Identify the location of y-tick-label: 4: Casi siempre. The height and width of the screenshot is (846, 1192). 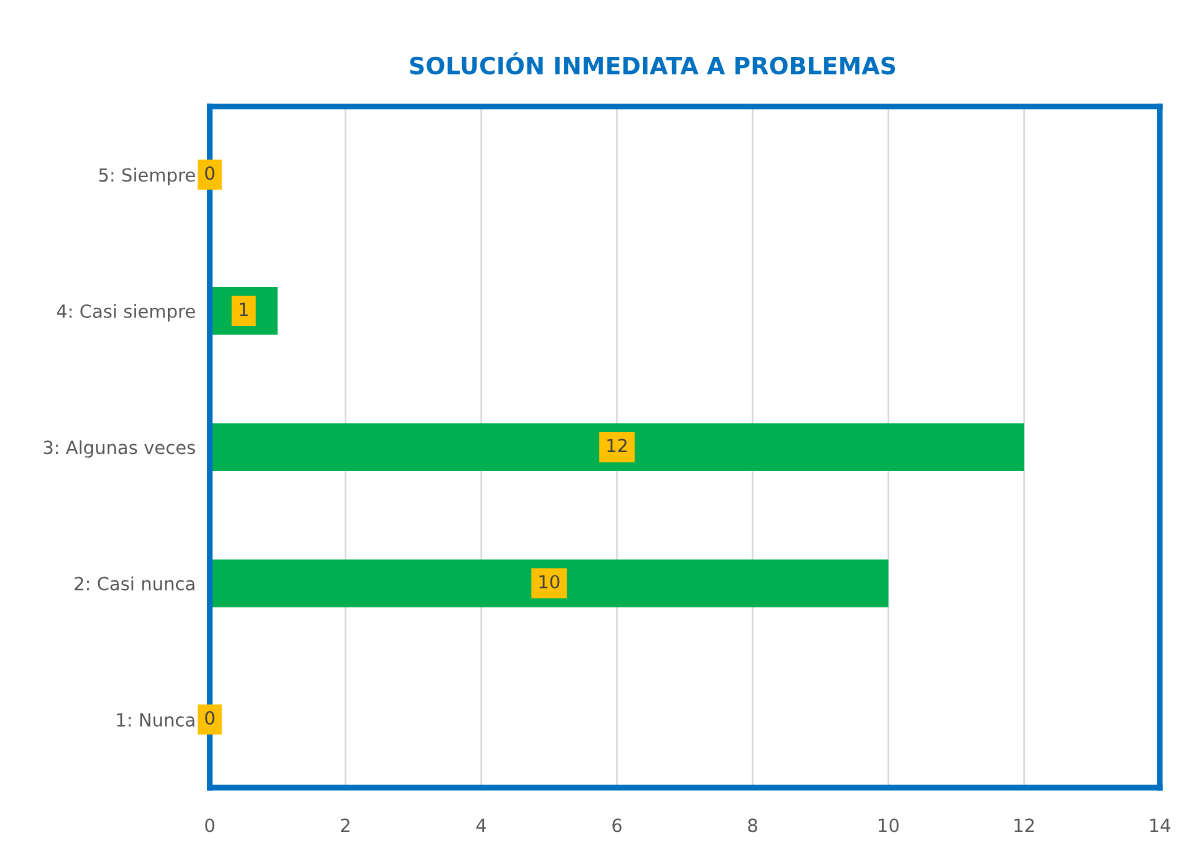
(125, 313).